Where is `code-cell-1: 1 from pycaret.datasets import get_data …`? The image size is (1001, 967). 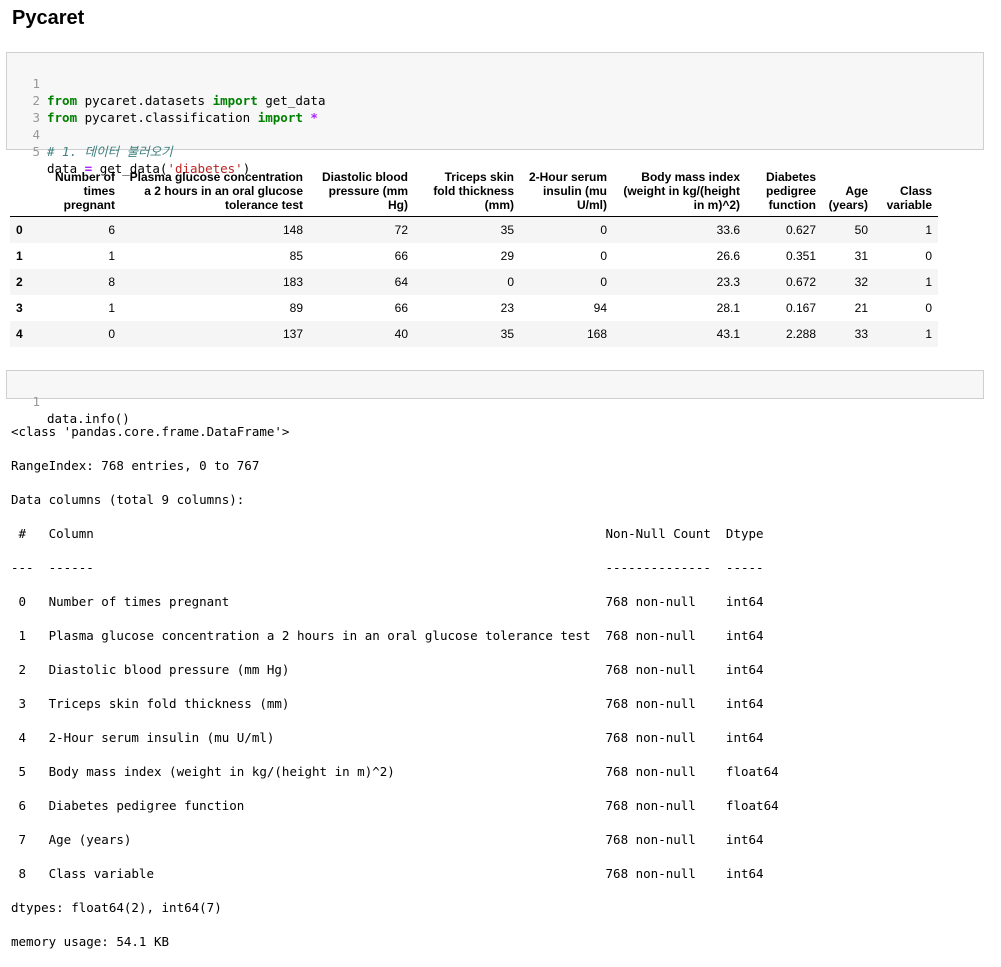 code-cell-1: 1 from pycaret.datasets import get_data … is located at coordinates (495, 114).